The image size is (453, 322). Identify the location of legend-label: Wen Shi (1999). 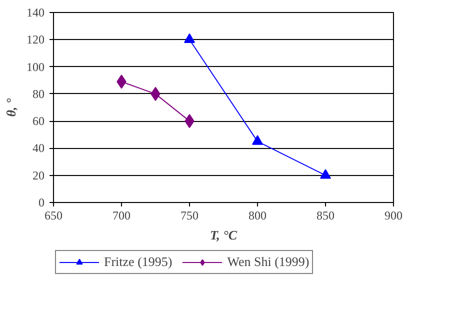
(268, 262).